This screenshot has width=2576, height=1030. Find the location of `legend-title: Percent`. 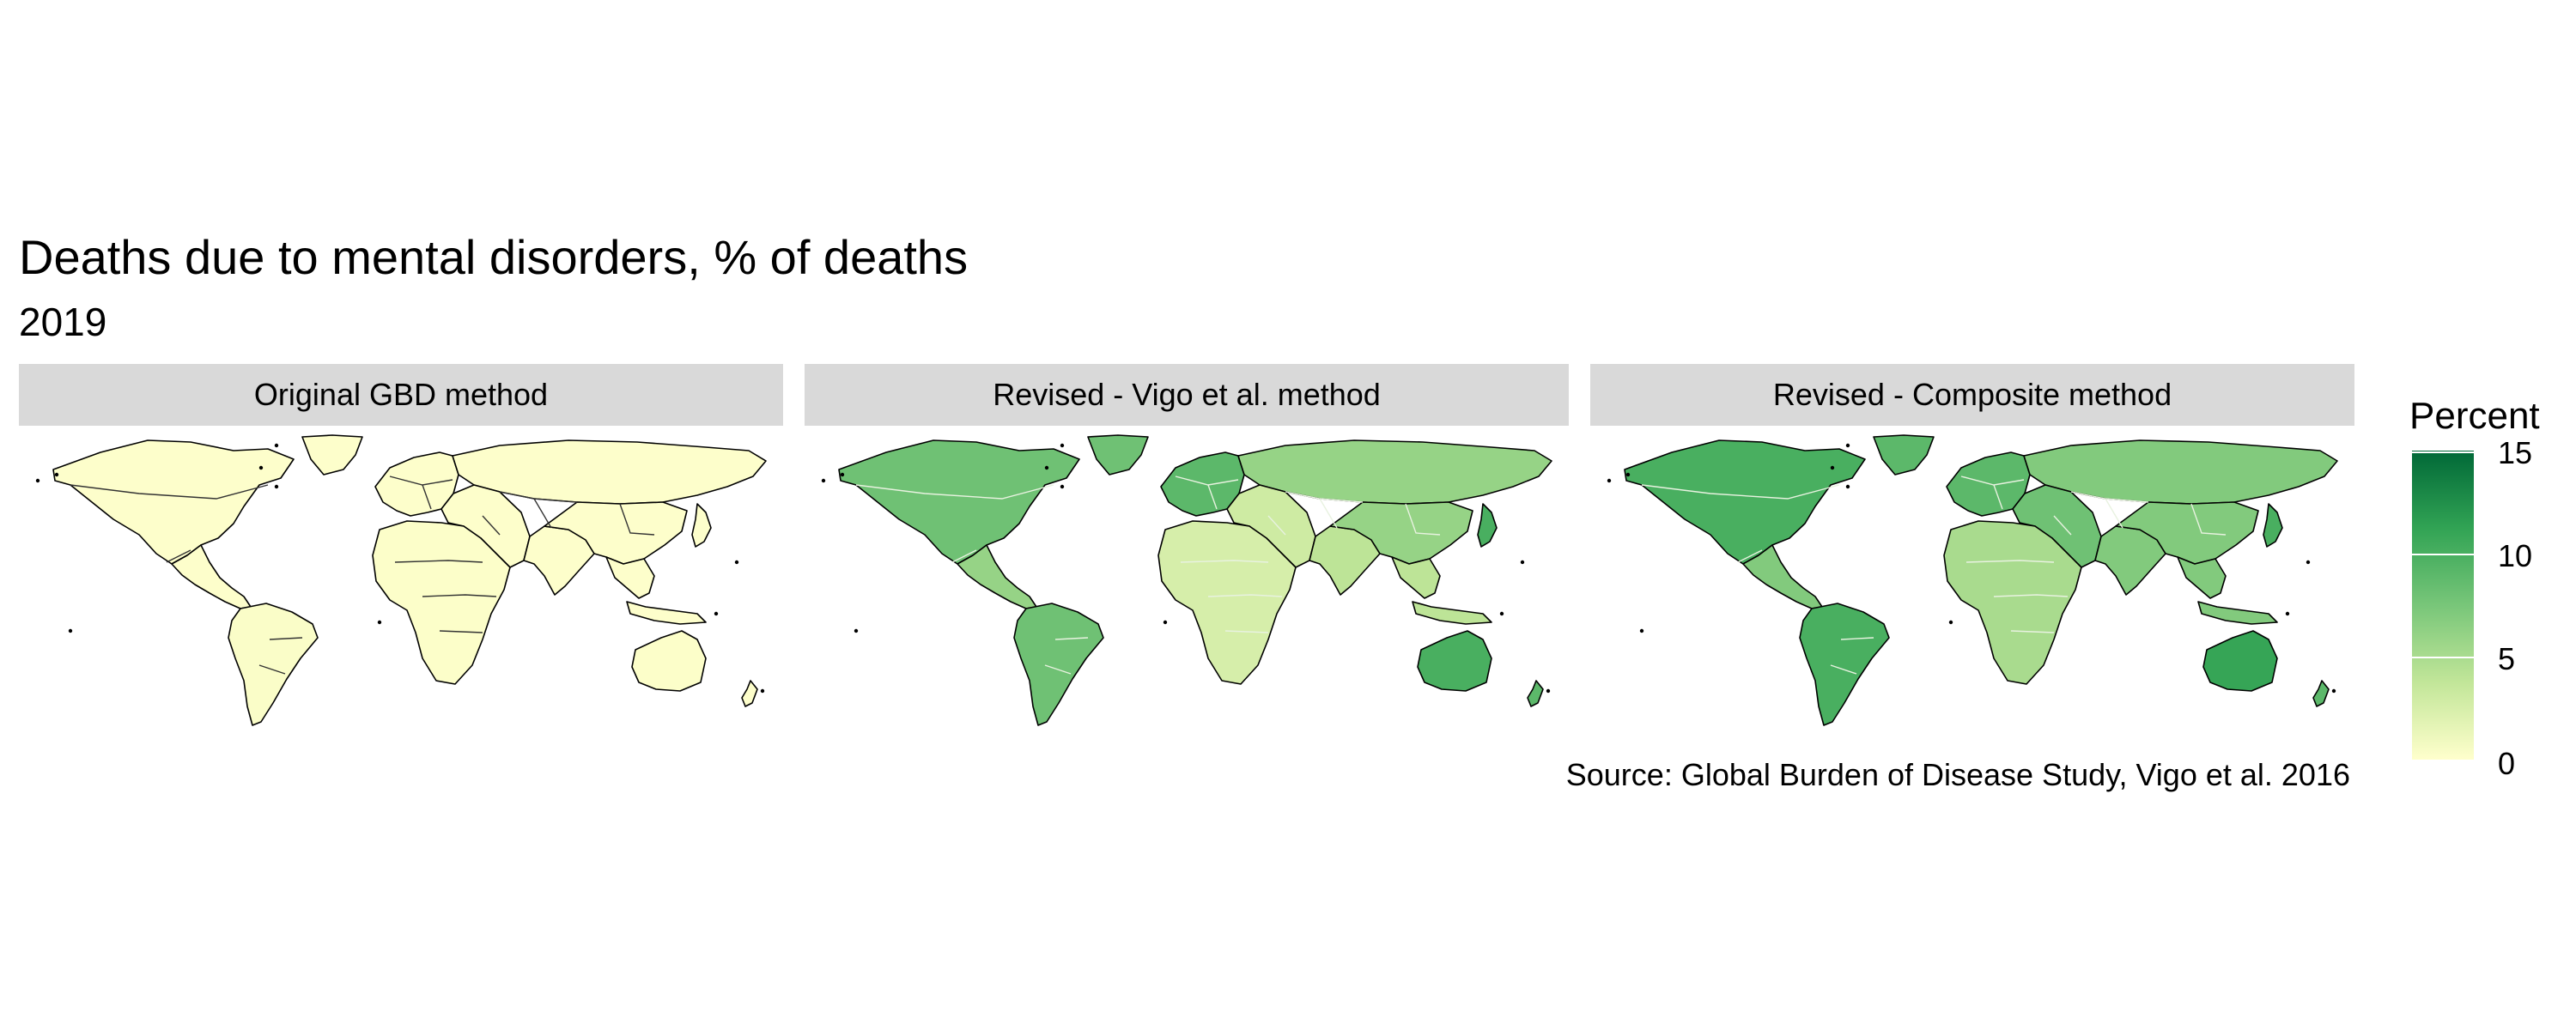

legend-title: Percent is located at coordinates (2474, 416).